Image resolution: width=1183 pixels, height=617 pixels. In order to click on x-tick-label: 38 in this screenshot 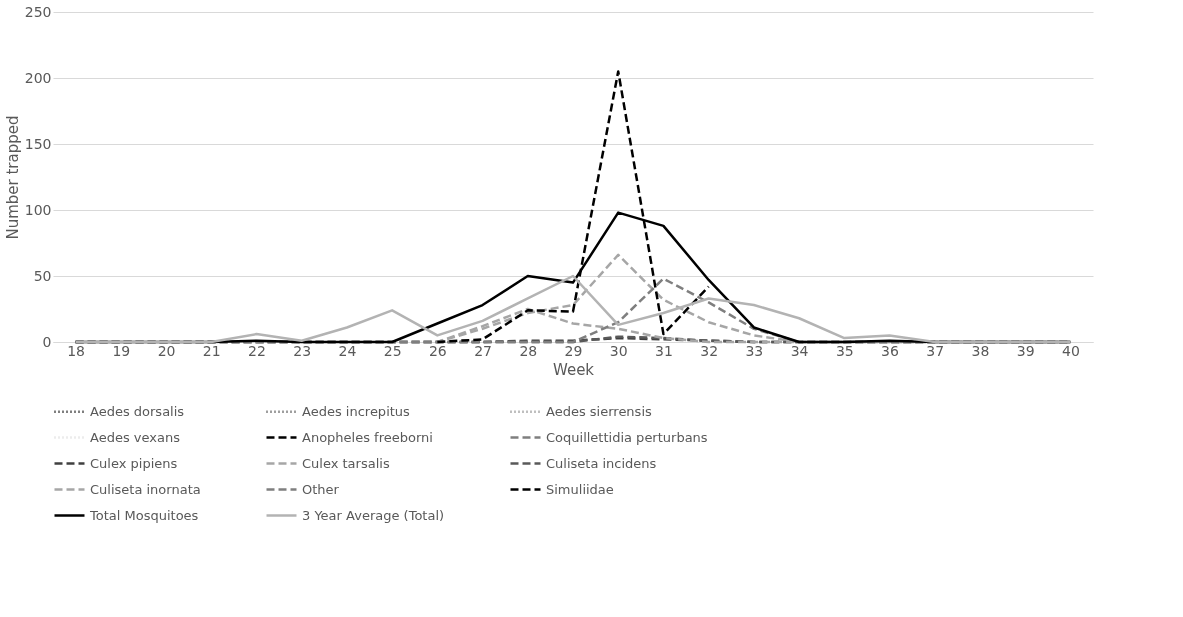, I will do `click(980, 350)`.